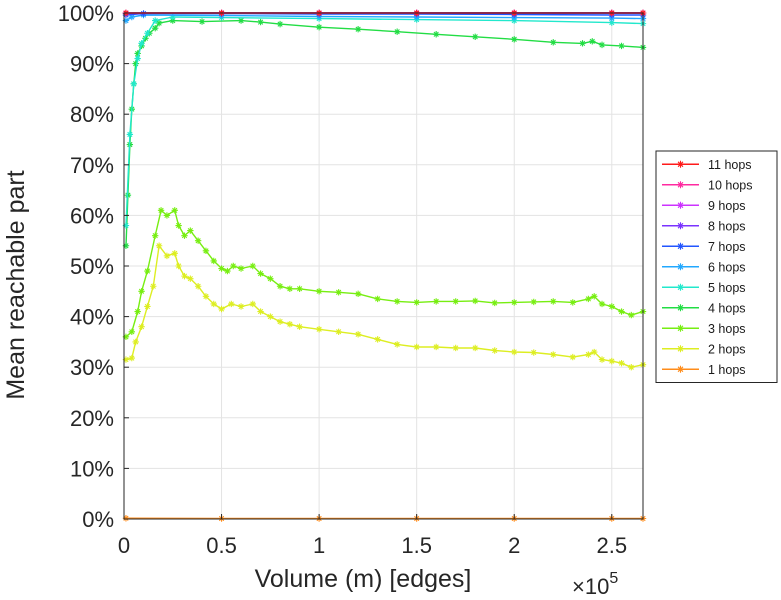  Describe the element at coordinates (92, 215) in the screenshot. I see `y-tick-label: 60%` at that location.